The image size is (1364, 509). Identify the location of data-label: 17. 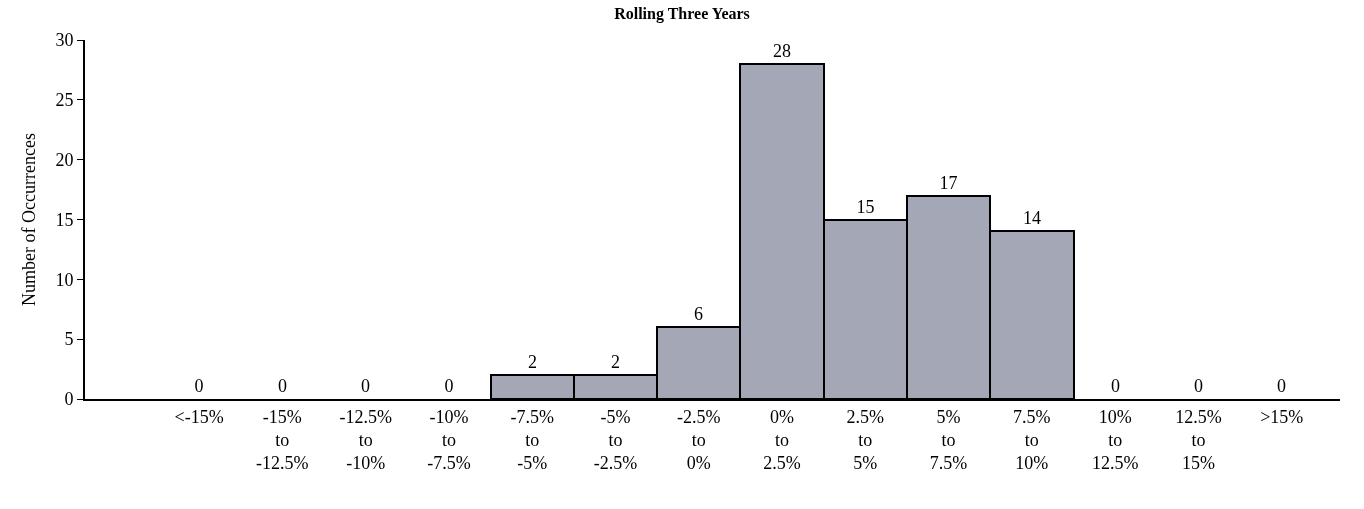
(948, 183).